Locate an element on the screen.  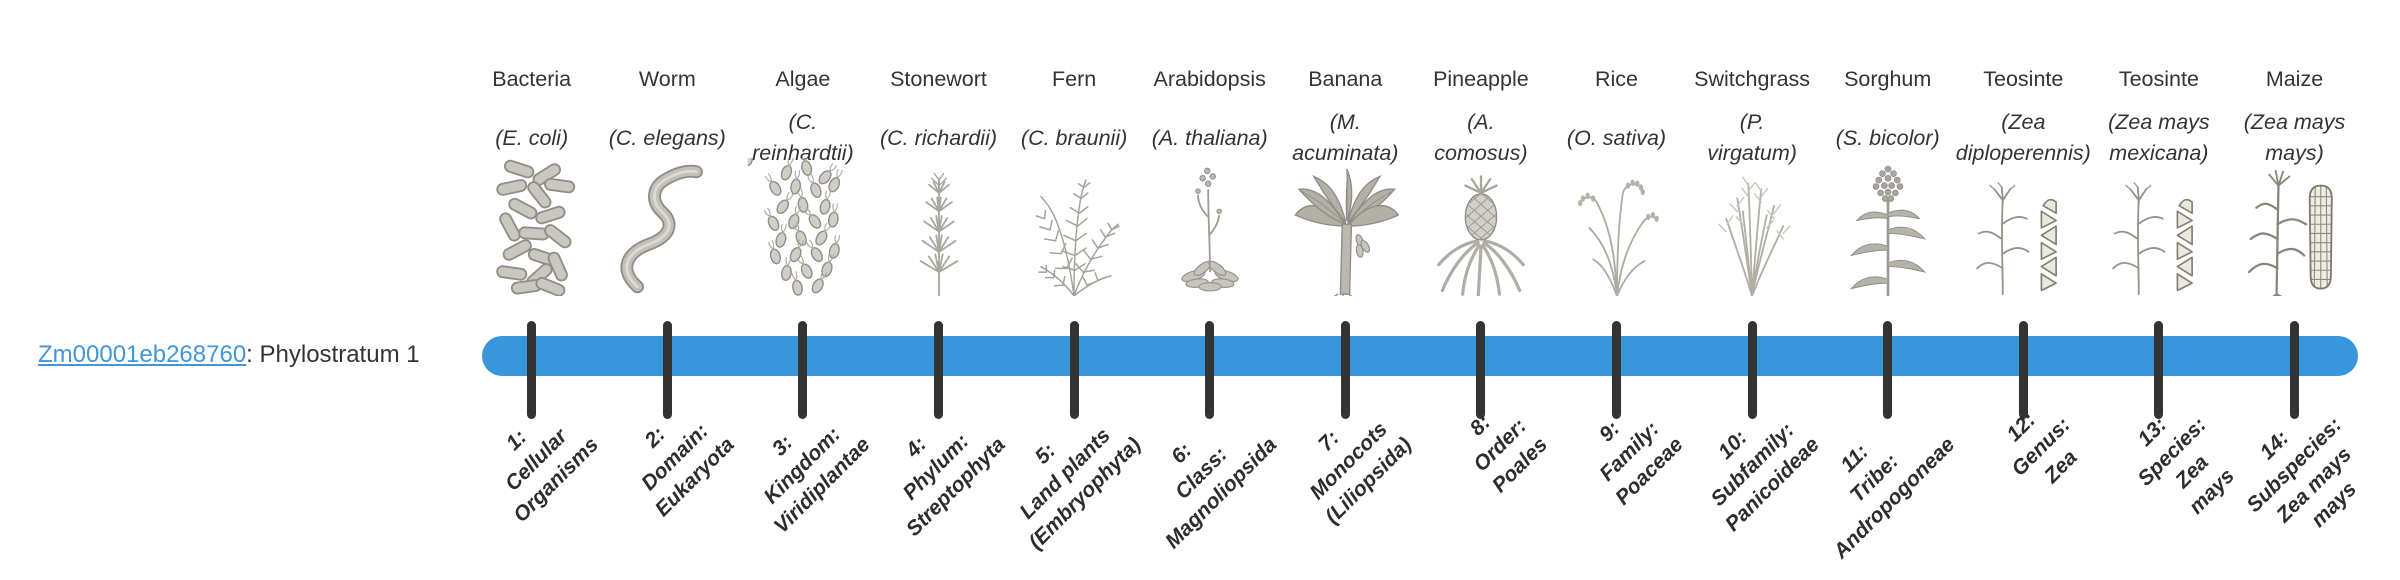
taxon-label: Stonewort (C. richardii) is located at coordinates (939, 123).